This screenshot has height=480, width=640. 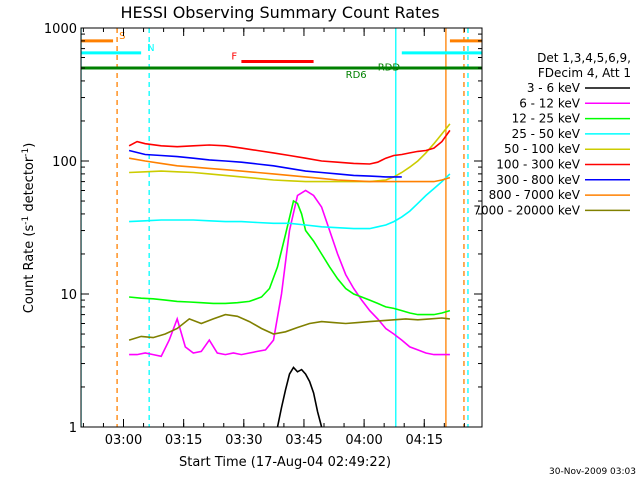 I want to click on y-tick-label-2: 10, so click(x=68, y=295).